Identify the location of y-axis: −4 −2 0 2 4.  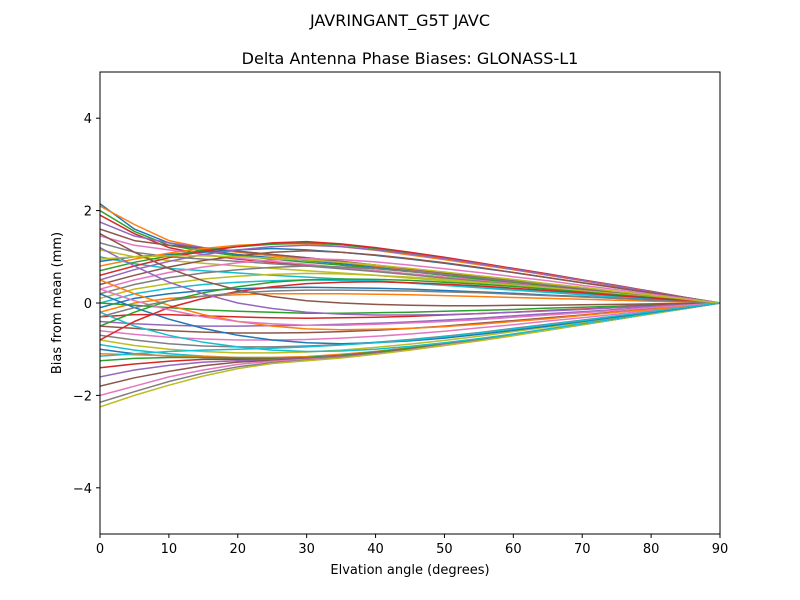
(86, 304).